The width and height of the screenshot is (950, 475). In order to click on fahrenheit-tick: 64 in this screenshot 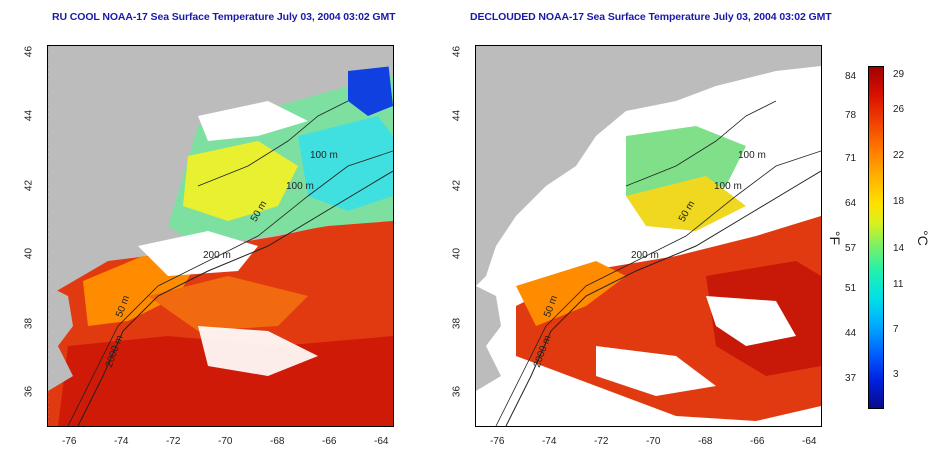, I will do `click(851, 203)`.